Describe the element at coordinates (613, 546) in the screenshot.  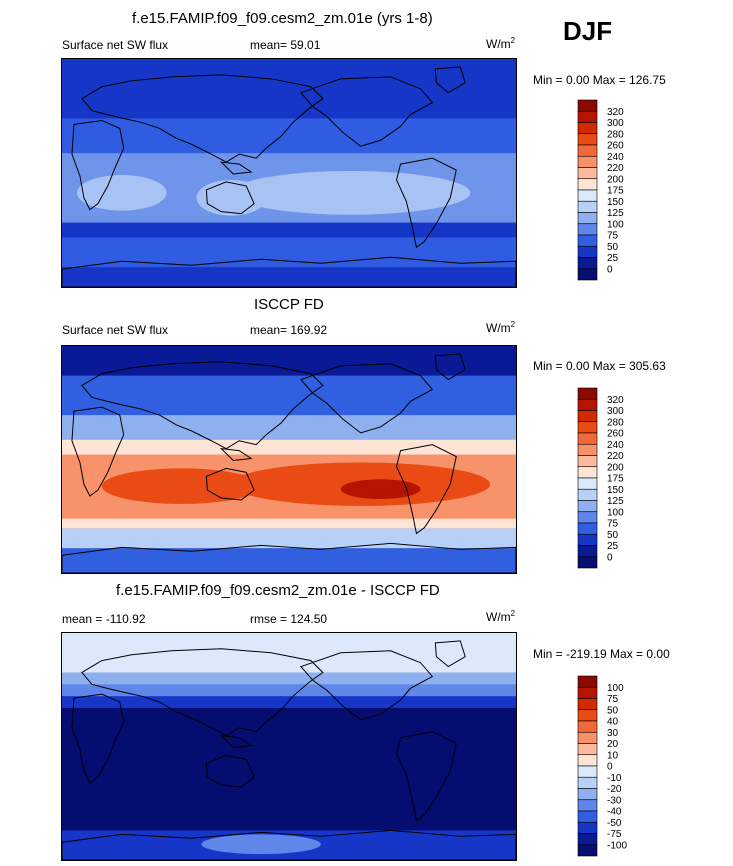
I see `colorbar-tick-label: 25` at that location.